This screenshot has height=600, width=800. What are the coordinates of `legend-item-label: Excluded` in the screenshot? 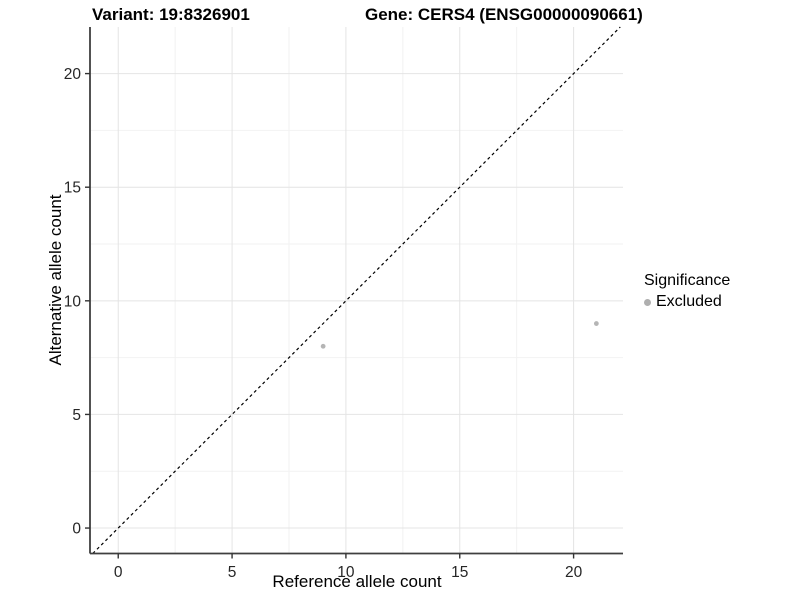 It's located at (689, 301).